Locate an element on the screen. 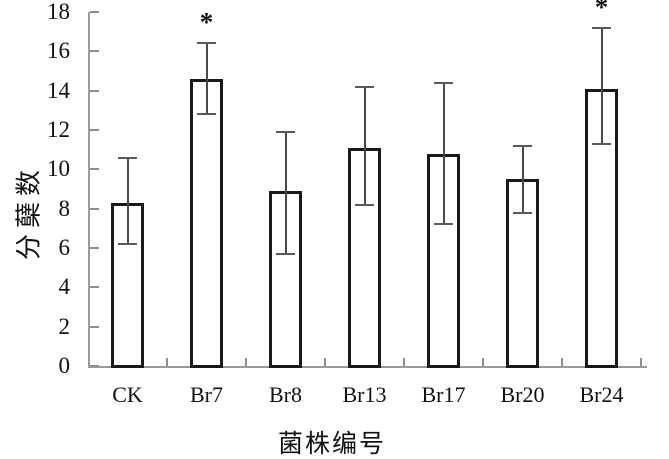  y-tick-label: 8 is located at coordinates (64, 208).